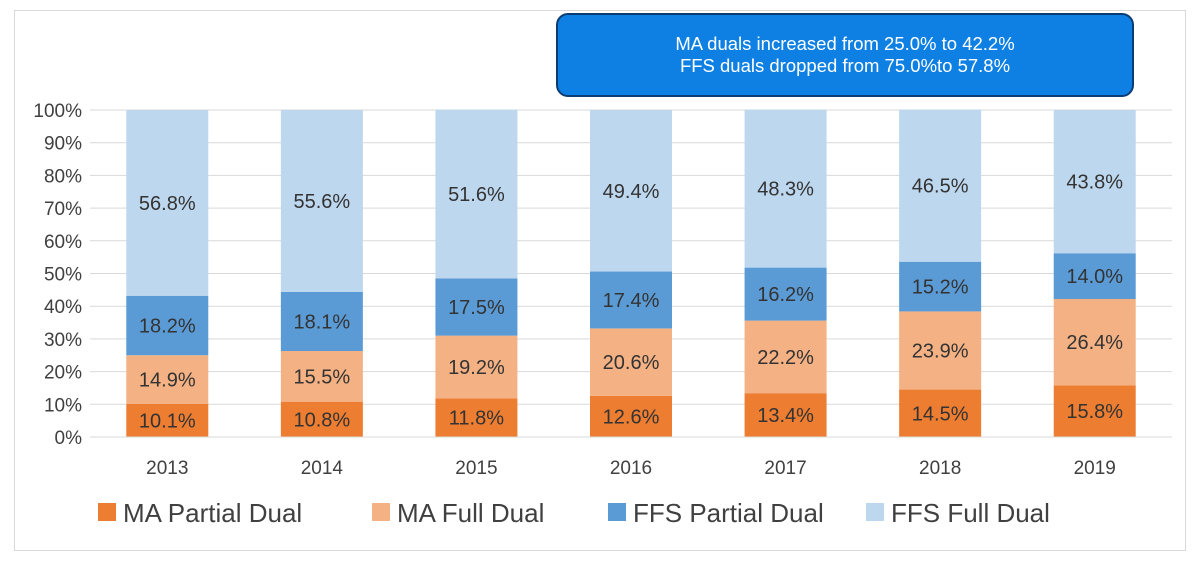 The image size is (1201, 566). I want to click on bar-ma-partial-dual-2014, so click(321, 419).